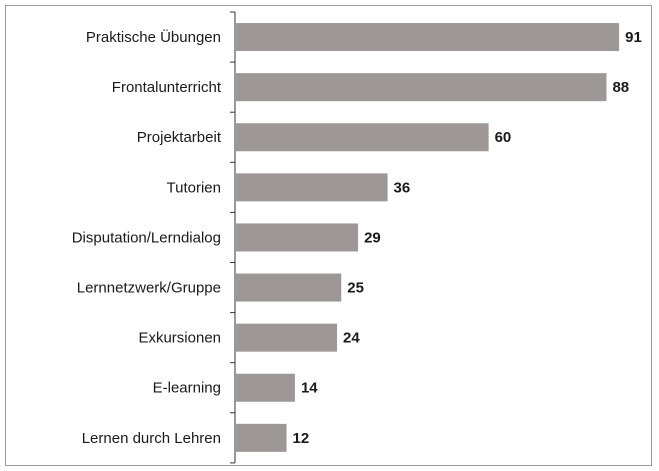 The width and height of the screenshot is (659, 471). What do you see at coordinates (620, 87) in the screenshot?
I see `value-label: 88` at bounding box center [620, 87].